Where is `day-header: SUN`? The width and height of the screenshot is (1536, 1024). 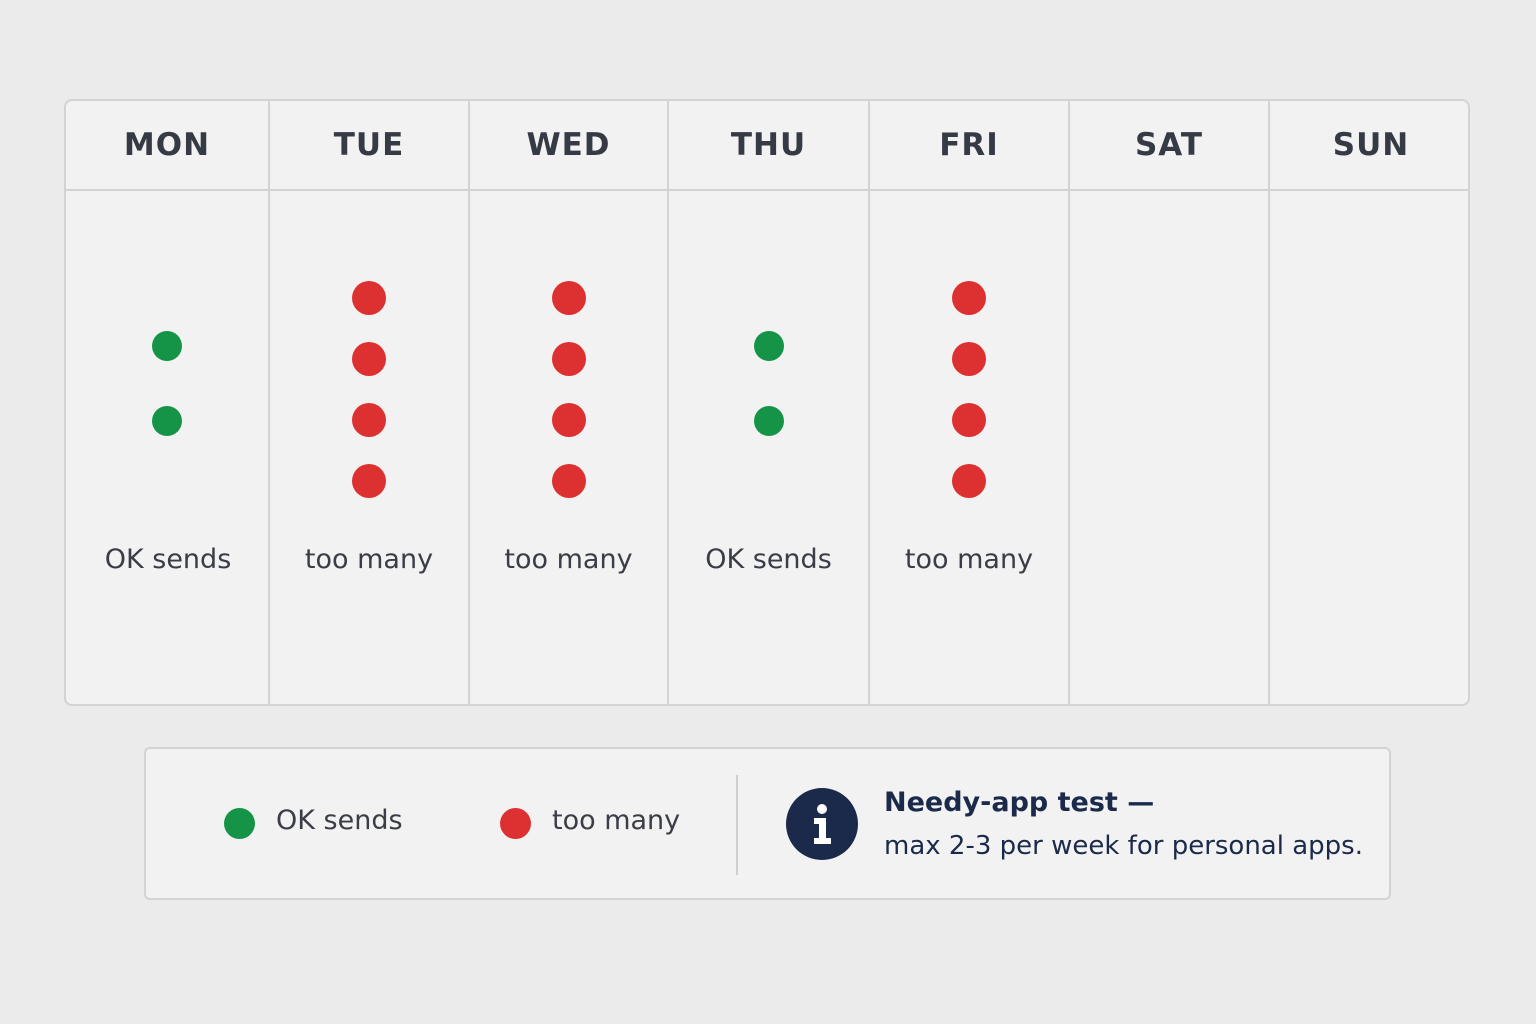 day-header: SUN is located at coordinates (1369, 146).